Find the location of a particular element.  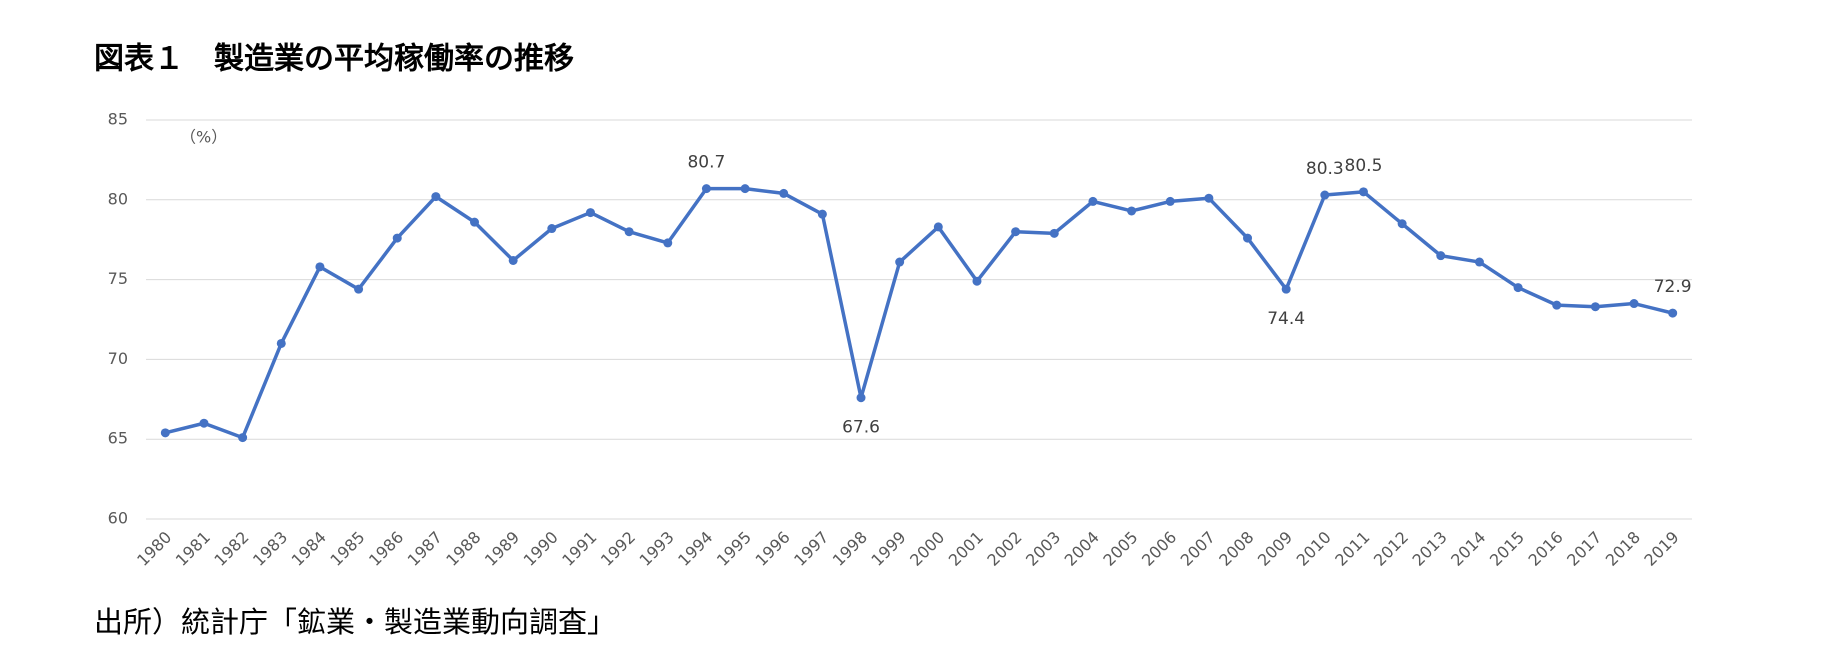

data-label: 67.6 is located at coordinates (861, 428).